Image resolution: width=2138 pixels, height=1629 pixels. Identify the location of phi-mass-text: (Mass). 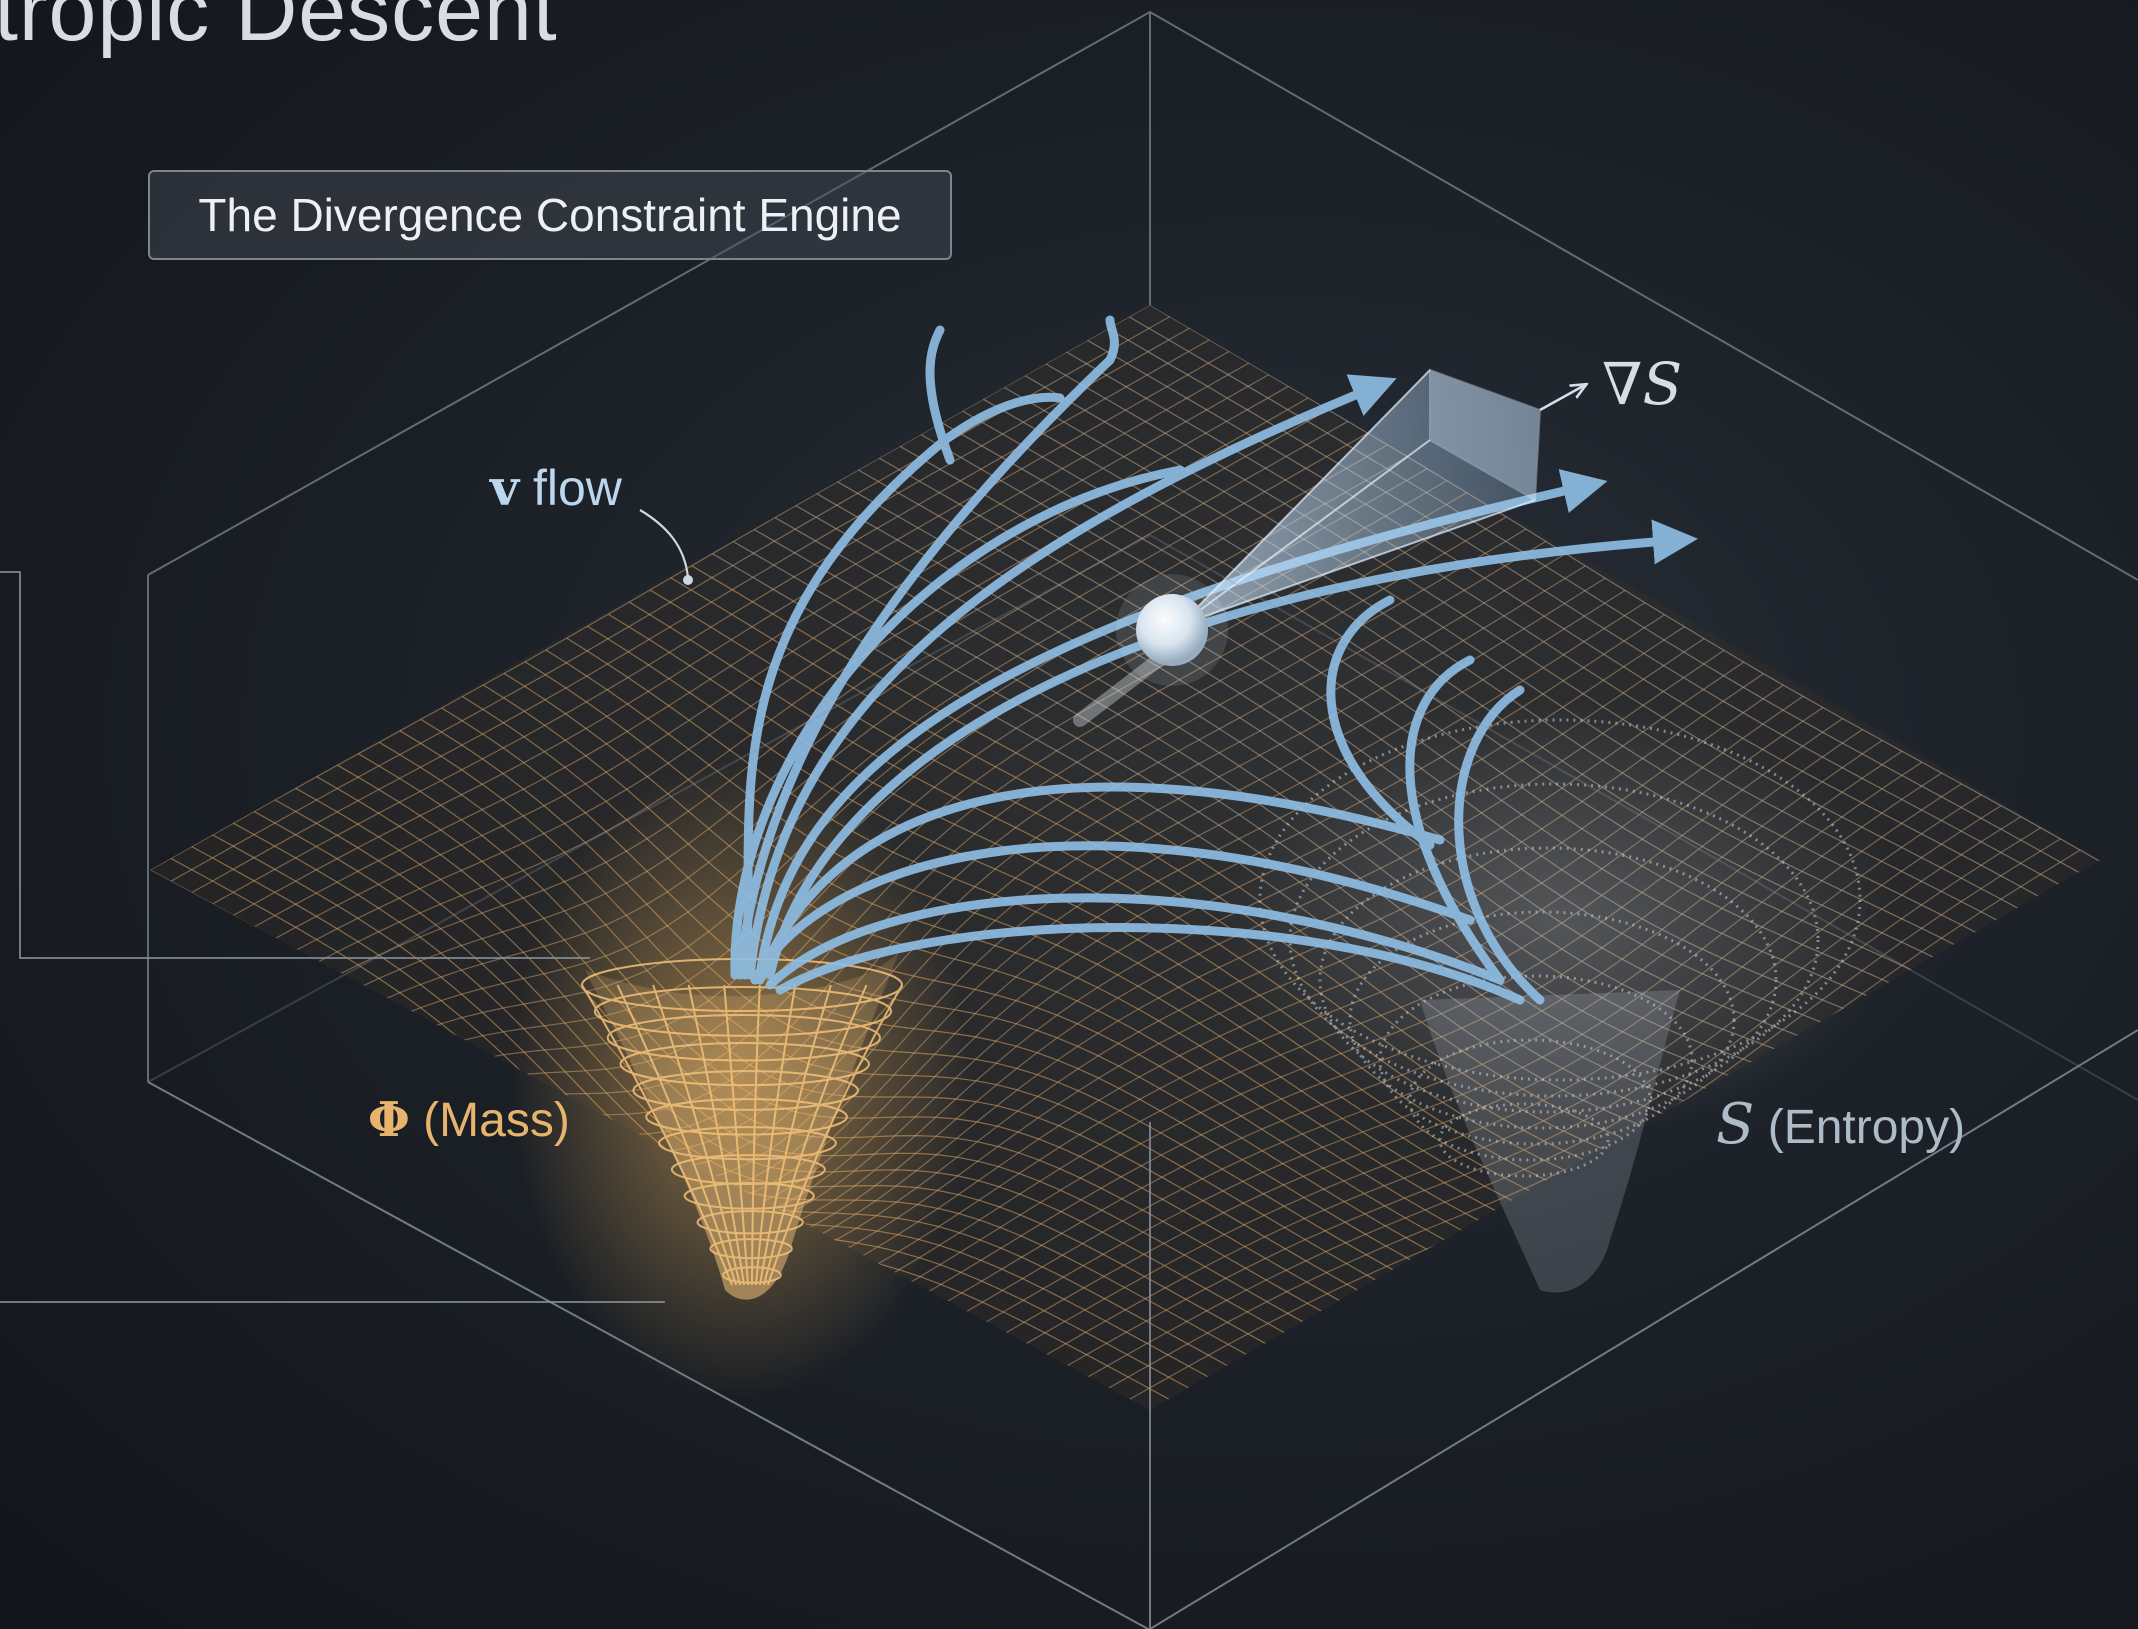
(489, 1120).